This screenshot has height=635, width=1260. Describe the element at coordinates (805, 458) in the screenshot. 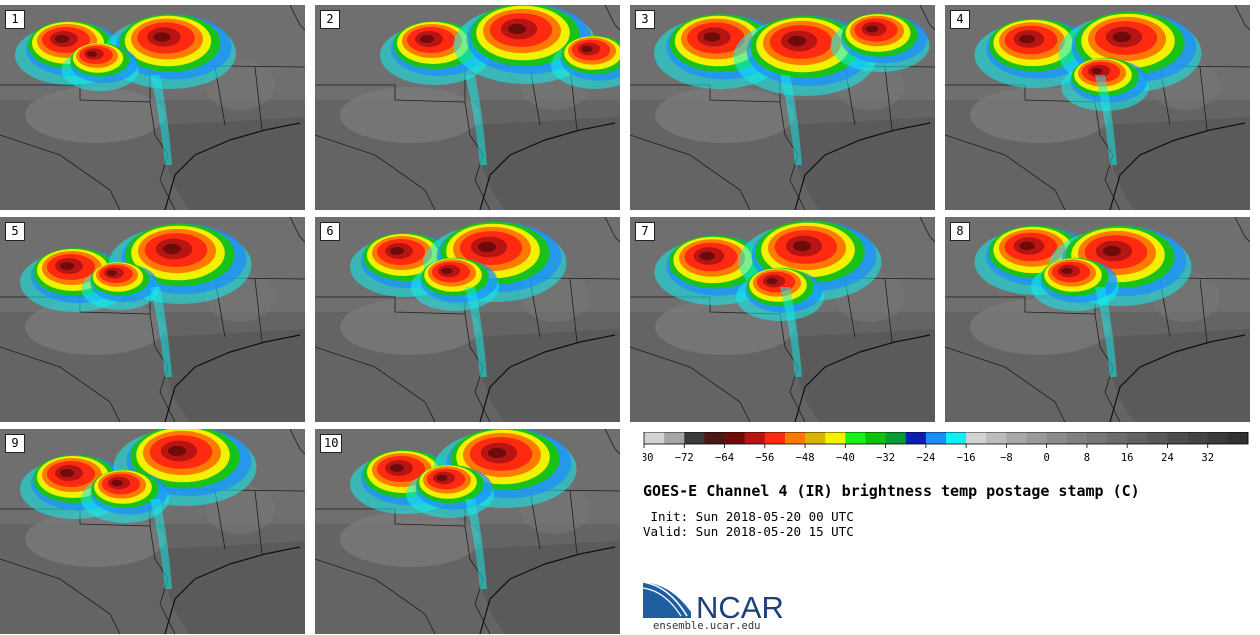

I see `colorbar-tick-label: −48` at that location.